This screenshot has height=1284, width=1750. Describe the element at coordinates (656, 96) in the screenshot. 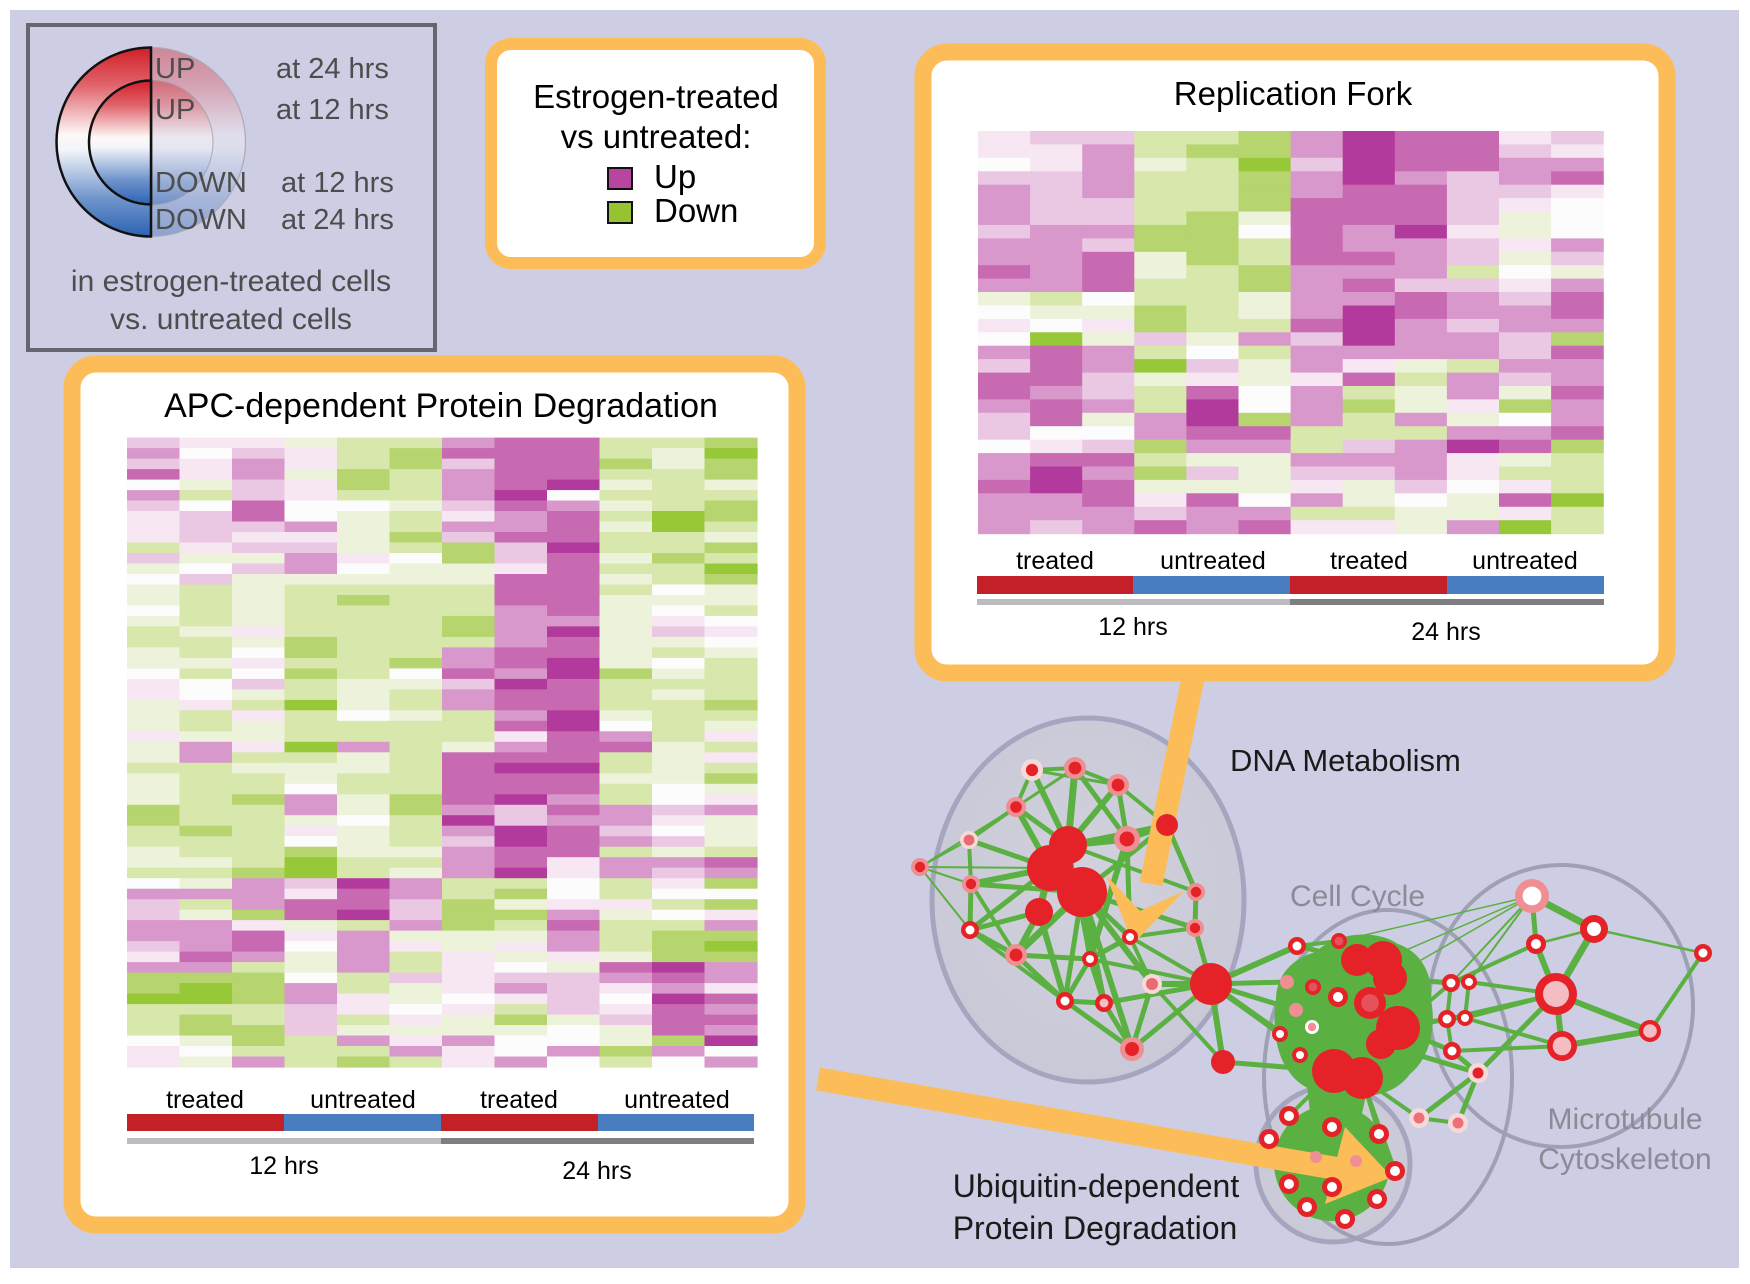

I see `svg-text: Estrogen-treated` at that location.